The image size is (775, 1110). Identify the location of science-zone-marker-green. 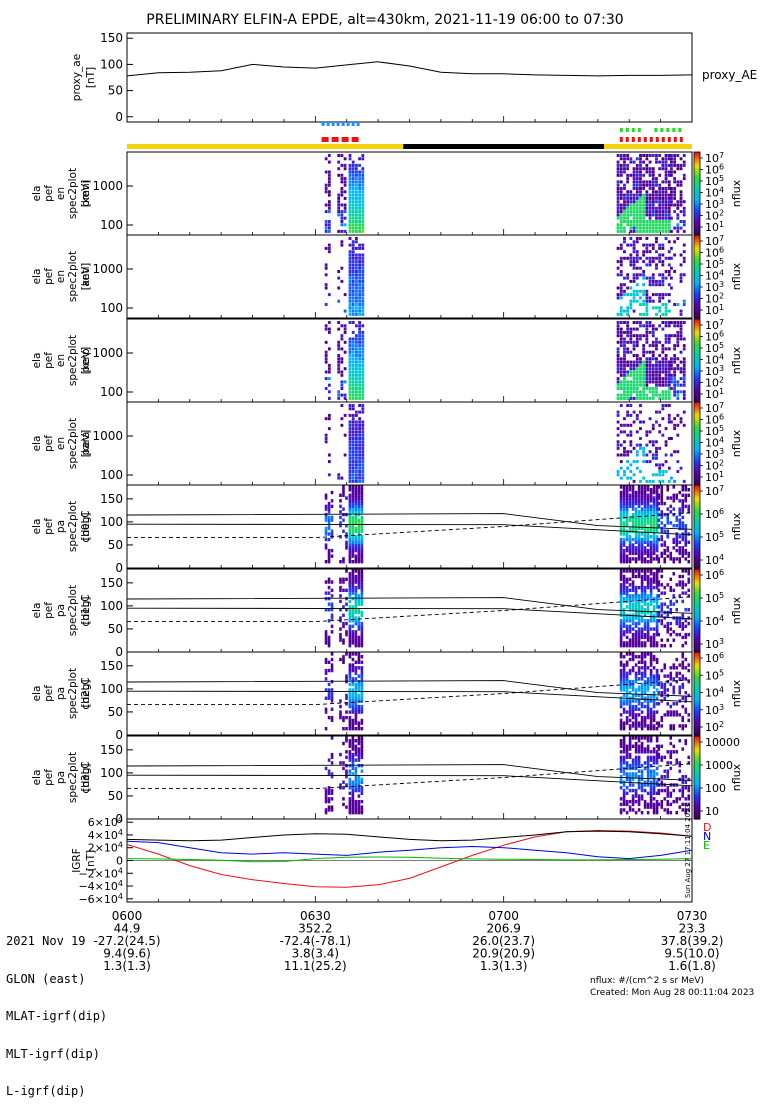
(633, 130).